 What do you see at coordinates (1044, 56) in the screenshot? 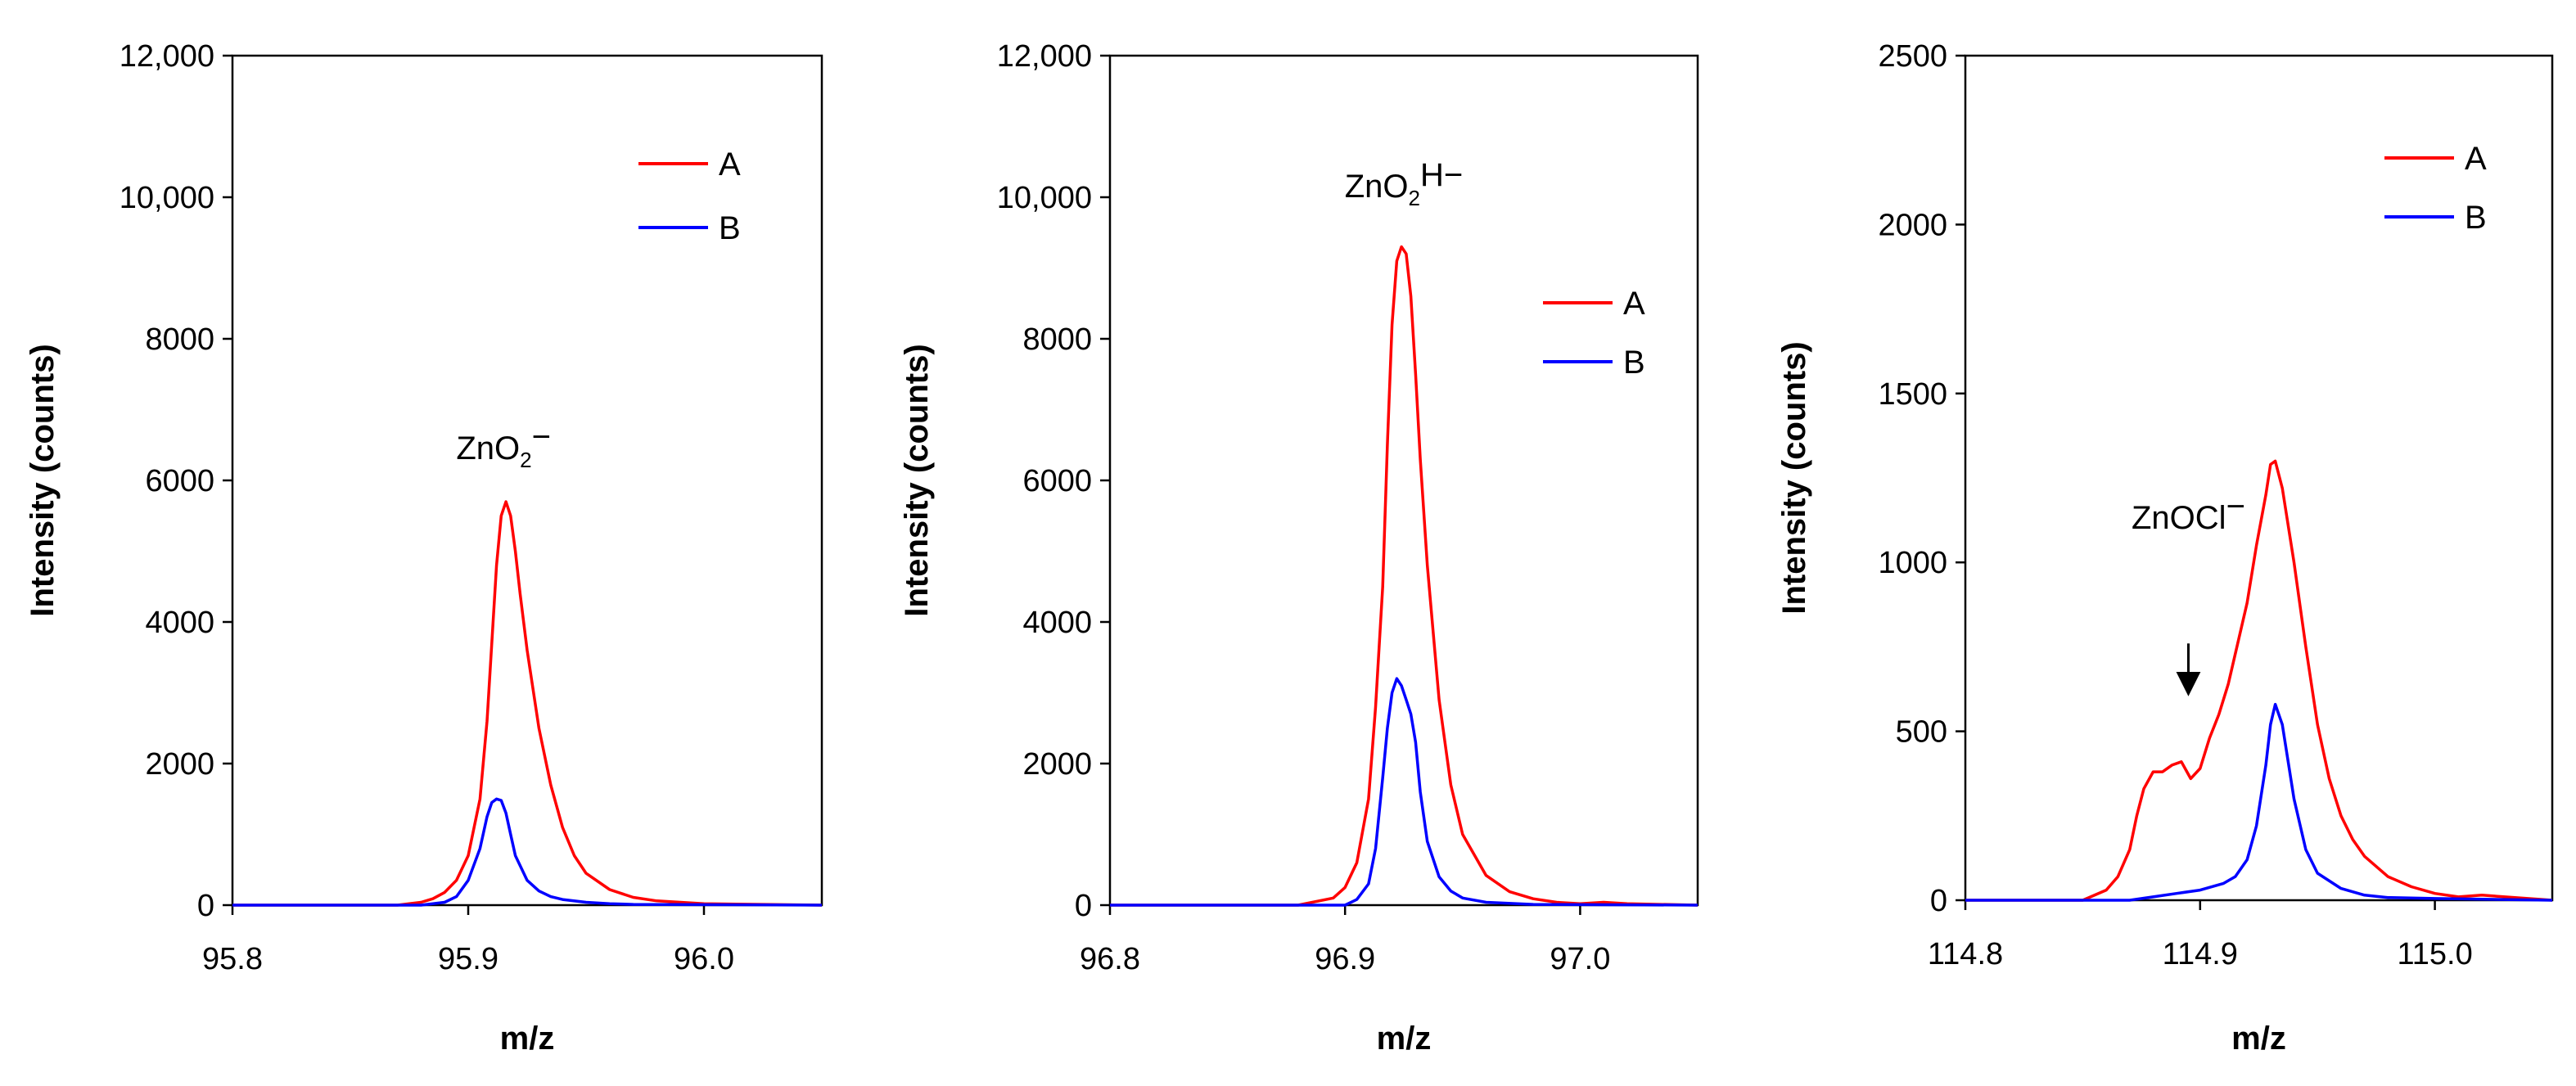
I see `y-tick-label-2: 12,000` at bounding box center [1044, 56].